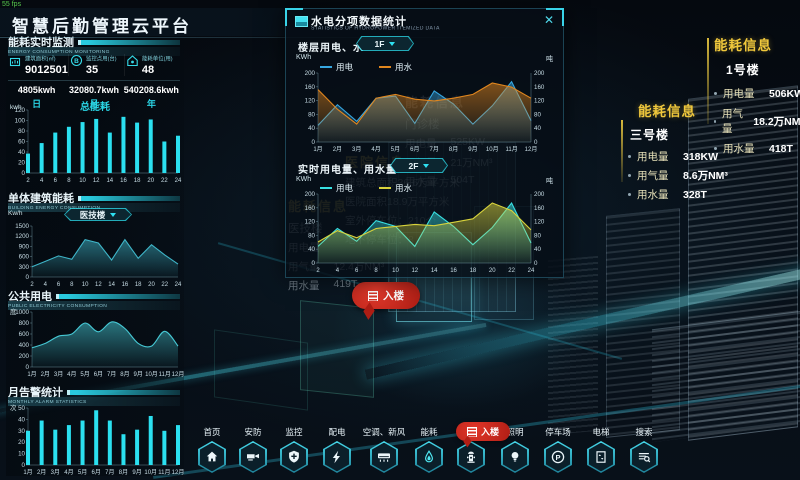  What do you see at coordinates (55, 472) in the screenshot?
I see `svg-text: 3月` at bounding box center [55, 472].